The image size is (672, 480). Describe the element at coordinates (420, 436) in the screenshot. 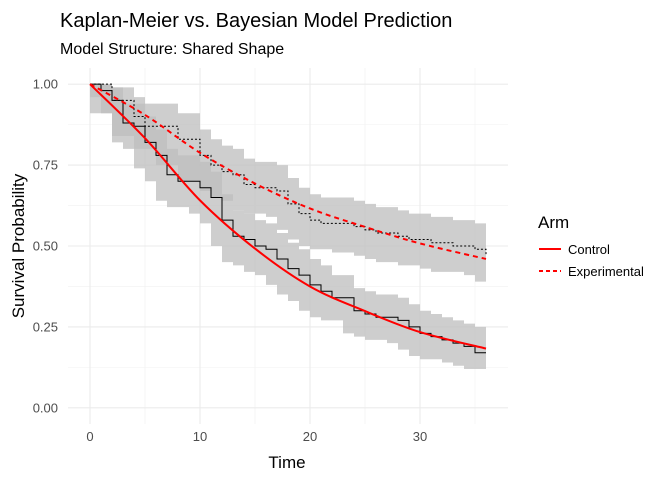

I see `x-tick-label: 30` at that location.